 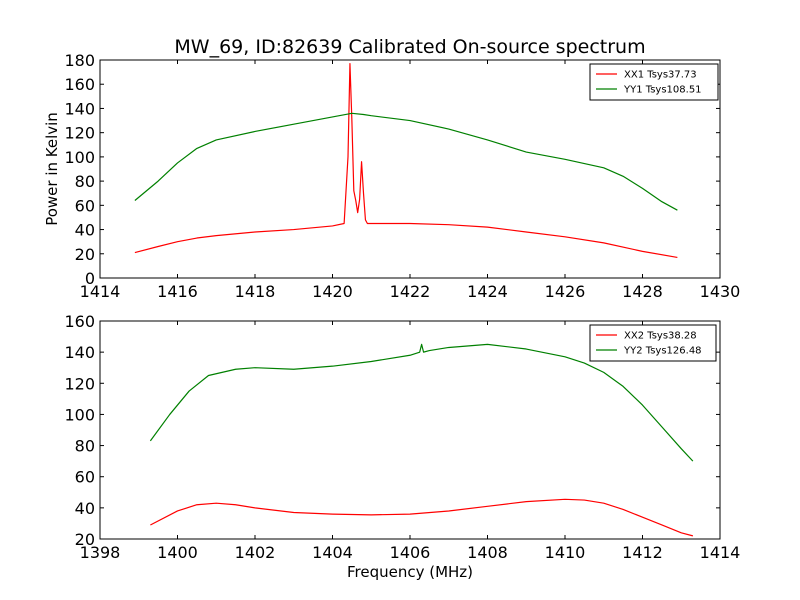 What do you see at coordinates (642, 291) in the screenshot?
I see `x-tick-label: 1428` at bounding box center [642, 291].